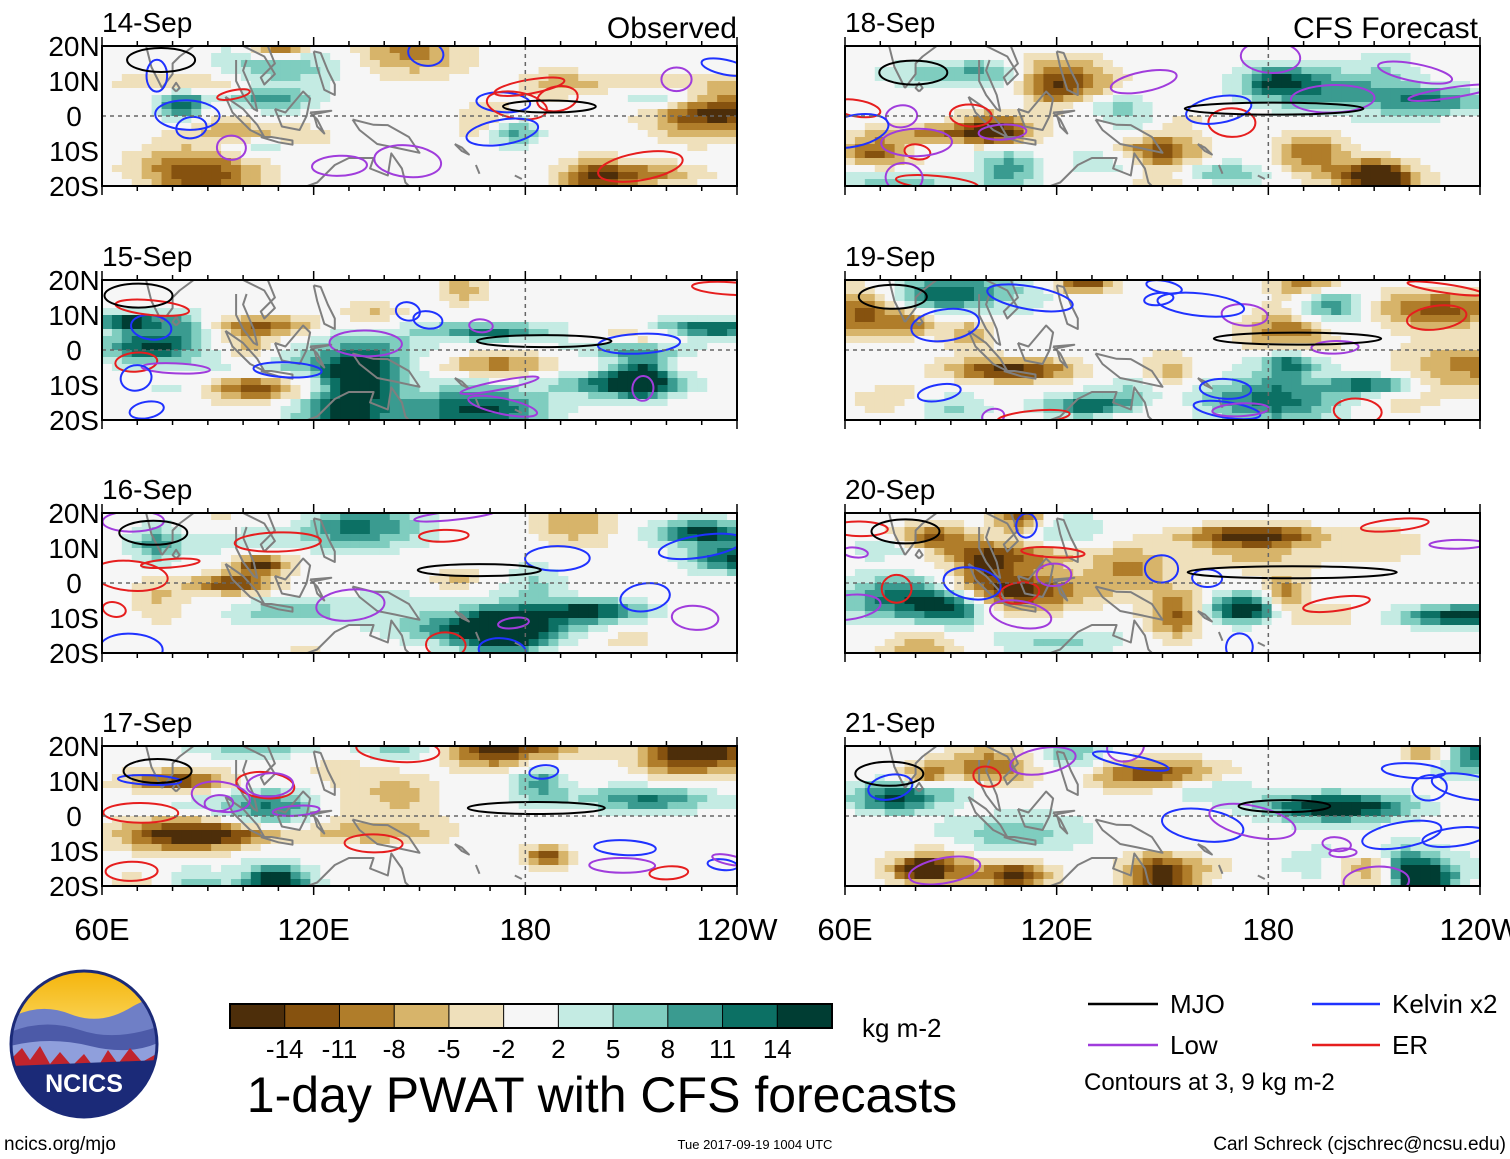  What do you see at coordinates (1386, 28) in the screenshot?
I see `forecast-column-title: CFS Forecast` at bounding box center [1386, 28].